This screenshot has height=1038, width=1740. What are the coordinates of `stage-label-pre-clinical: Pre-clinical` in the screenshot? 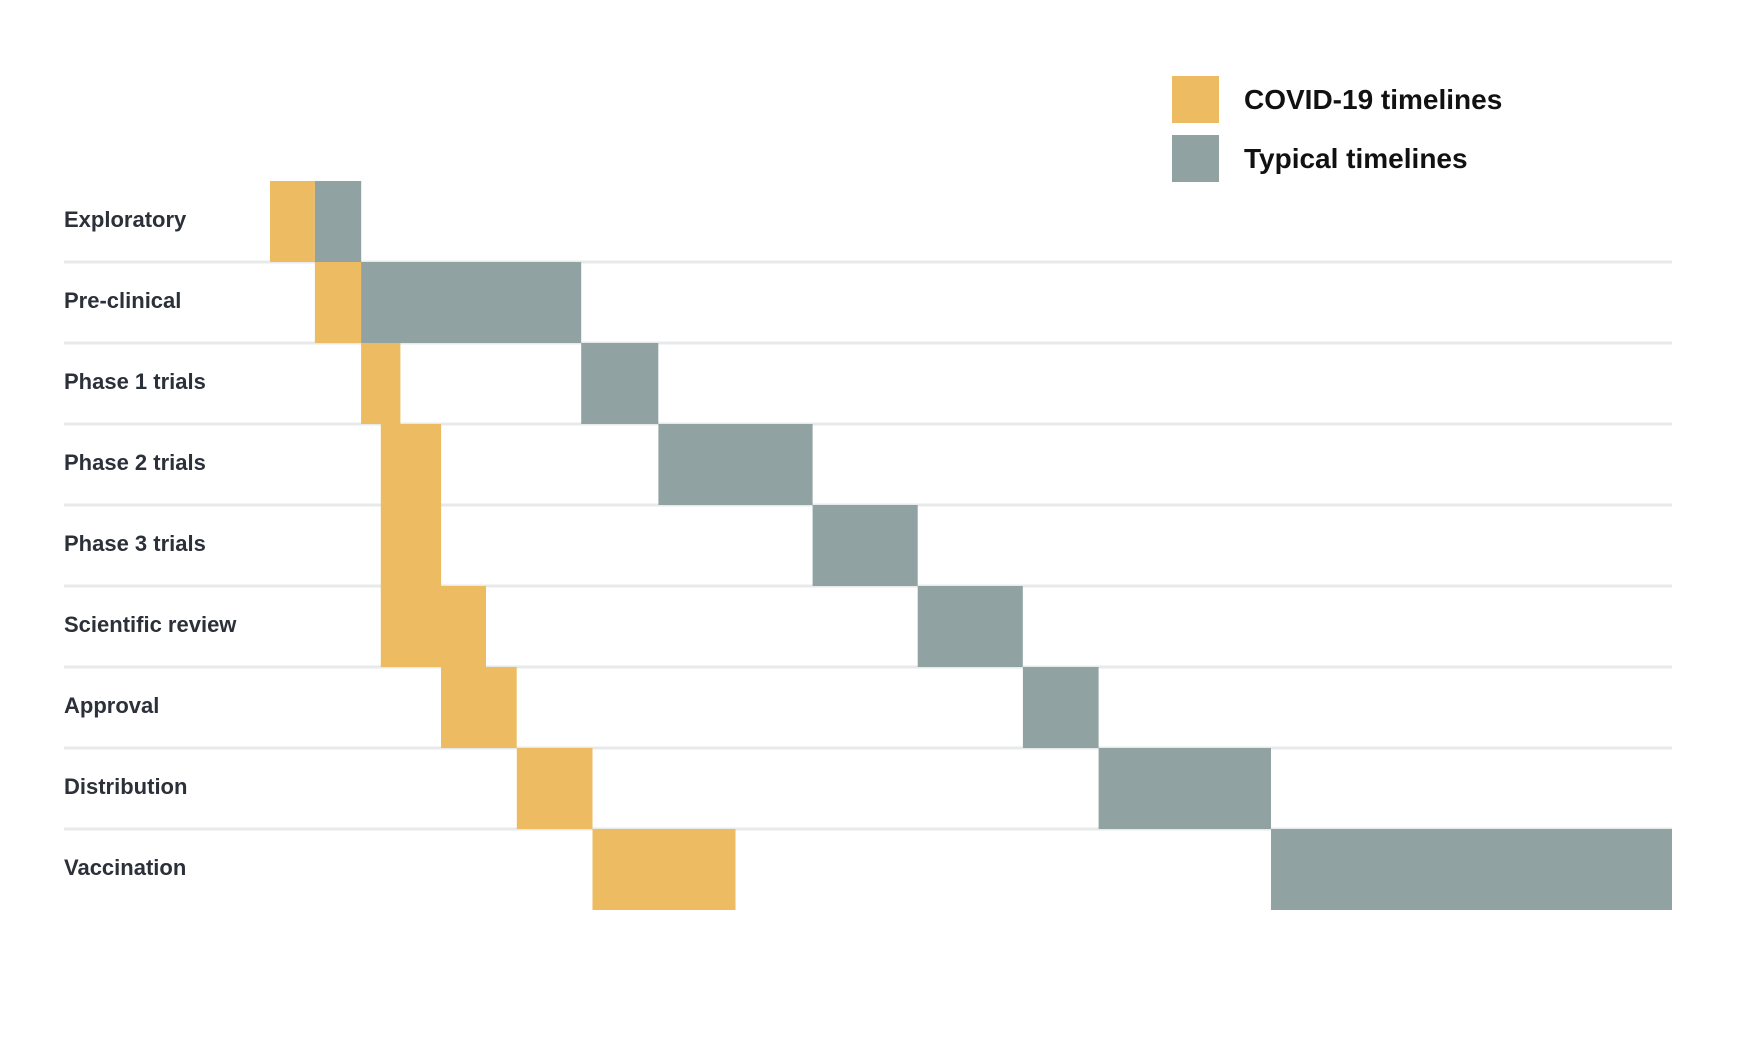 It's located at (122, 300).